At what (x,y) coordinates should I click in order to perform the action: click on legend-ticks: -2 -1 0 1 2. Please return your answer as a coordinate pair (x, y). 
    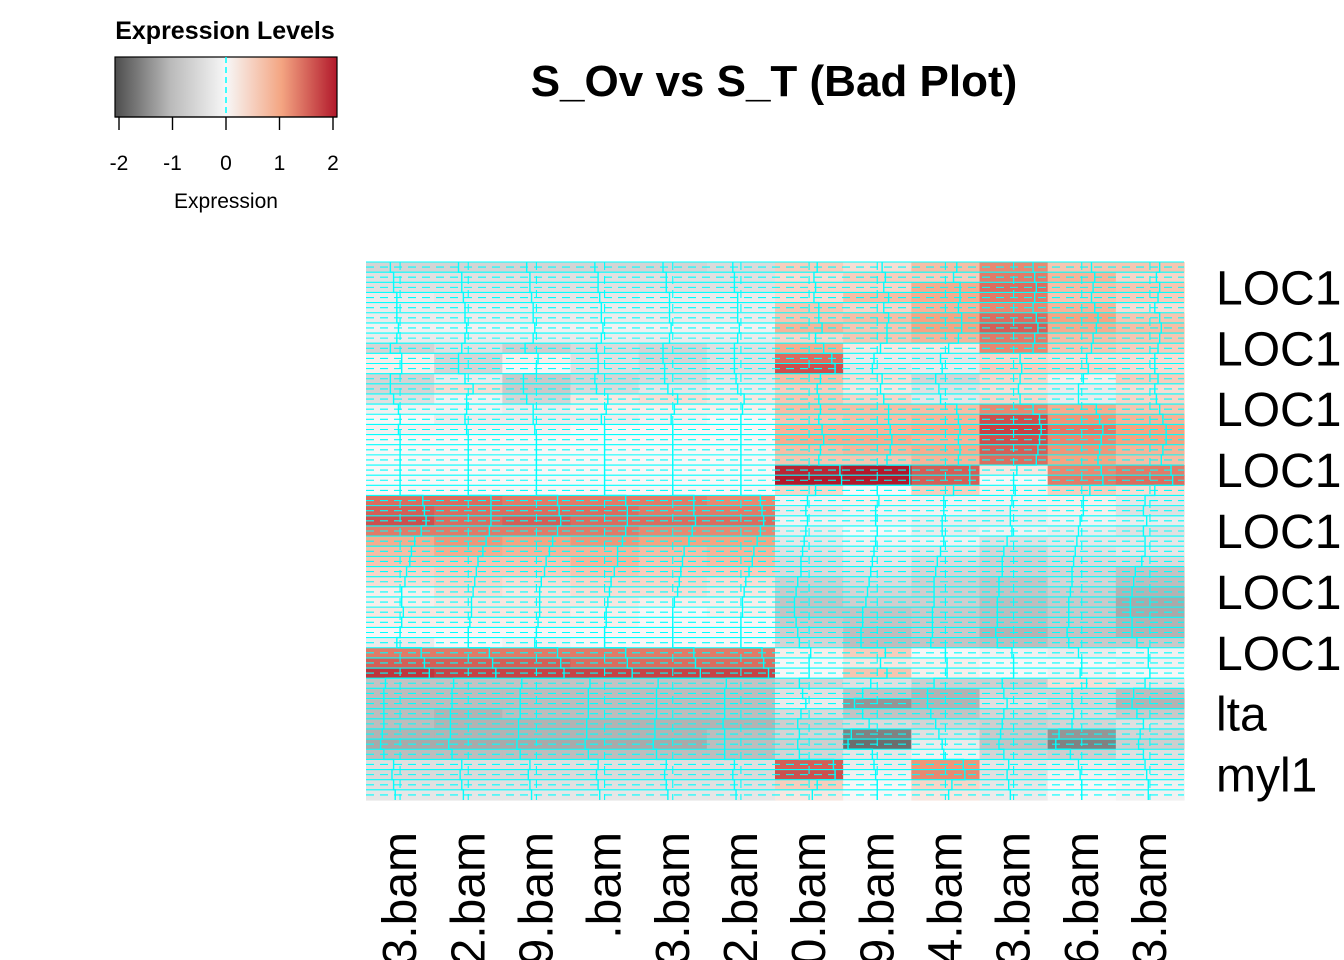
    Looking at the image, I should click on (224, 146).